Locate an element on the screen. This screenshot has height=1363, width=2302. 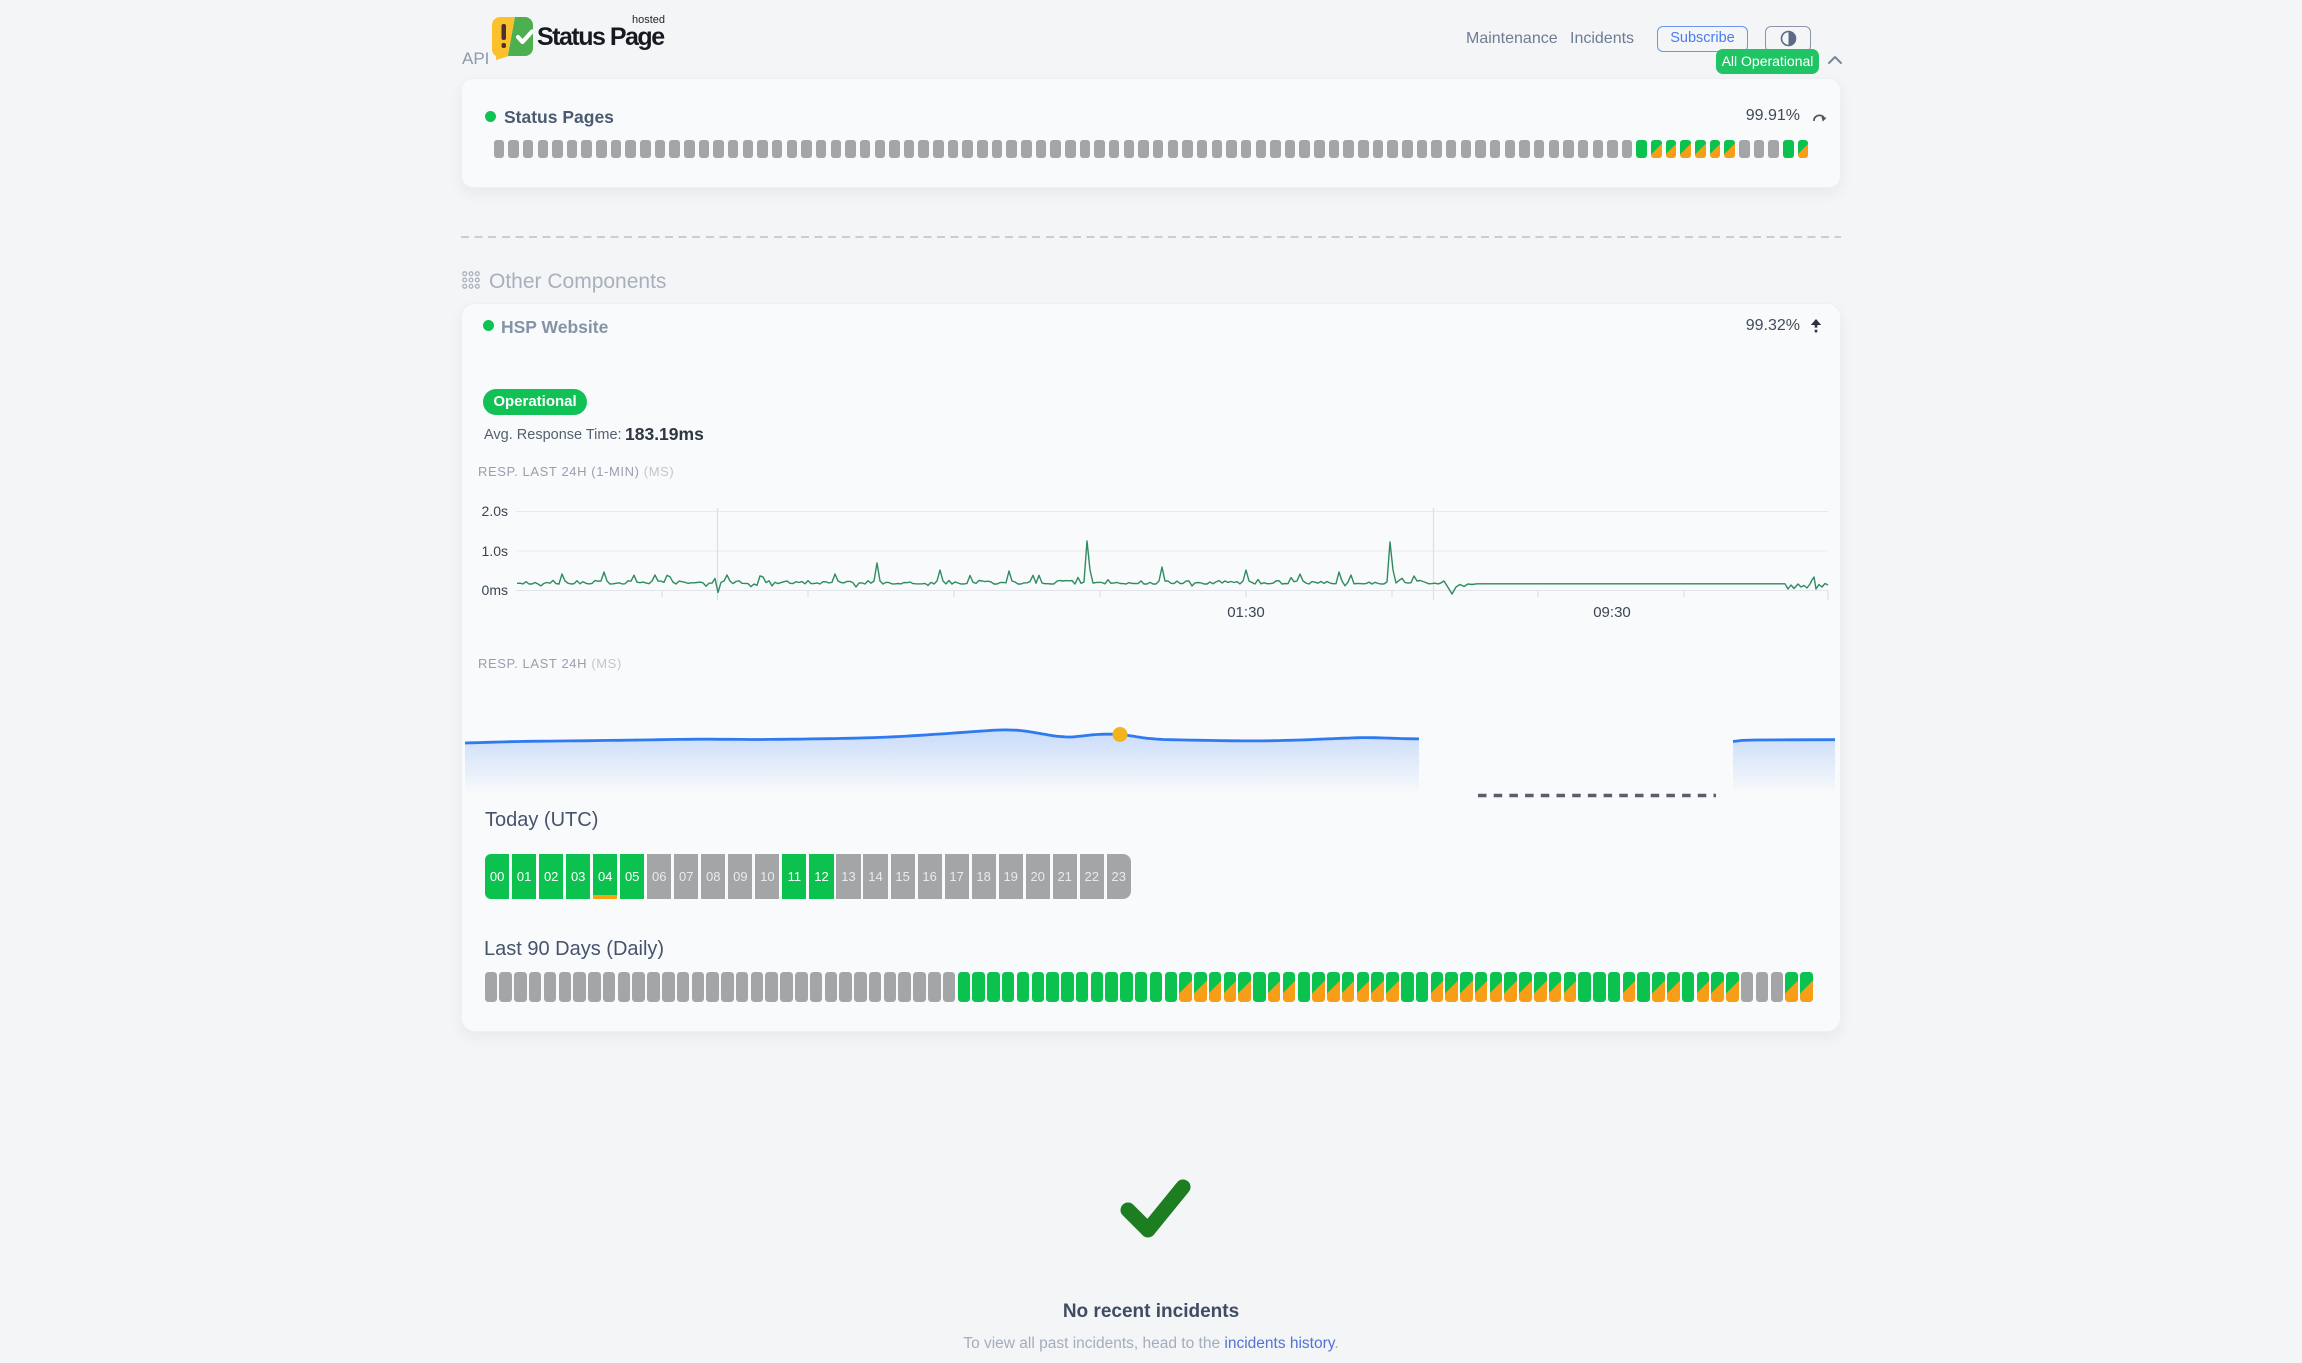
svg-text: 09:30 is located at coordinates (1612, 612).